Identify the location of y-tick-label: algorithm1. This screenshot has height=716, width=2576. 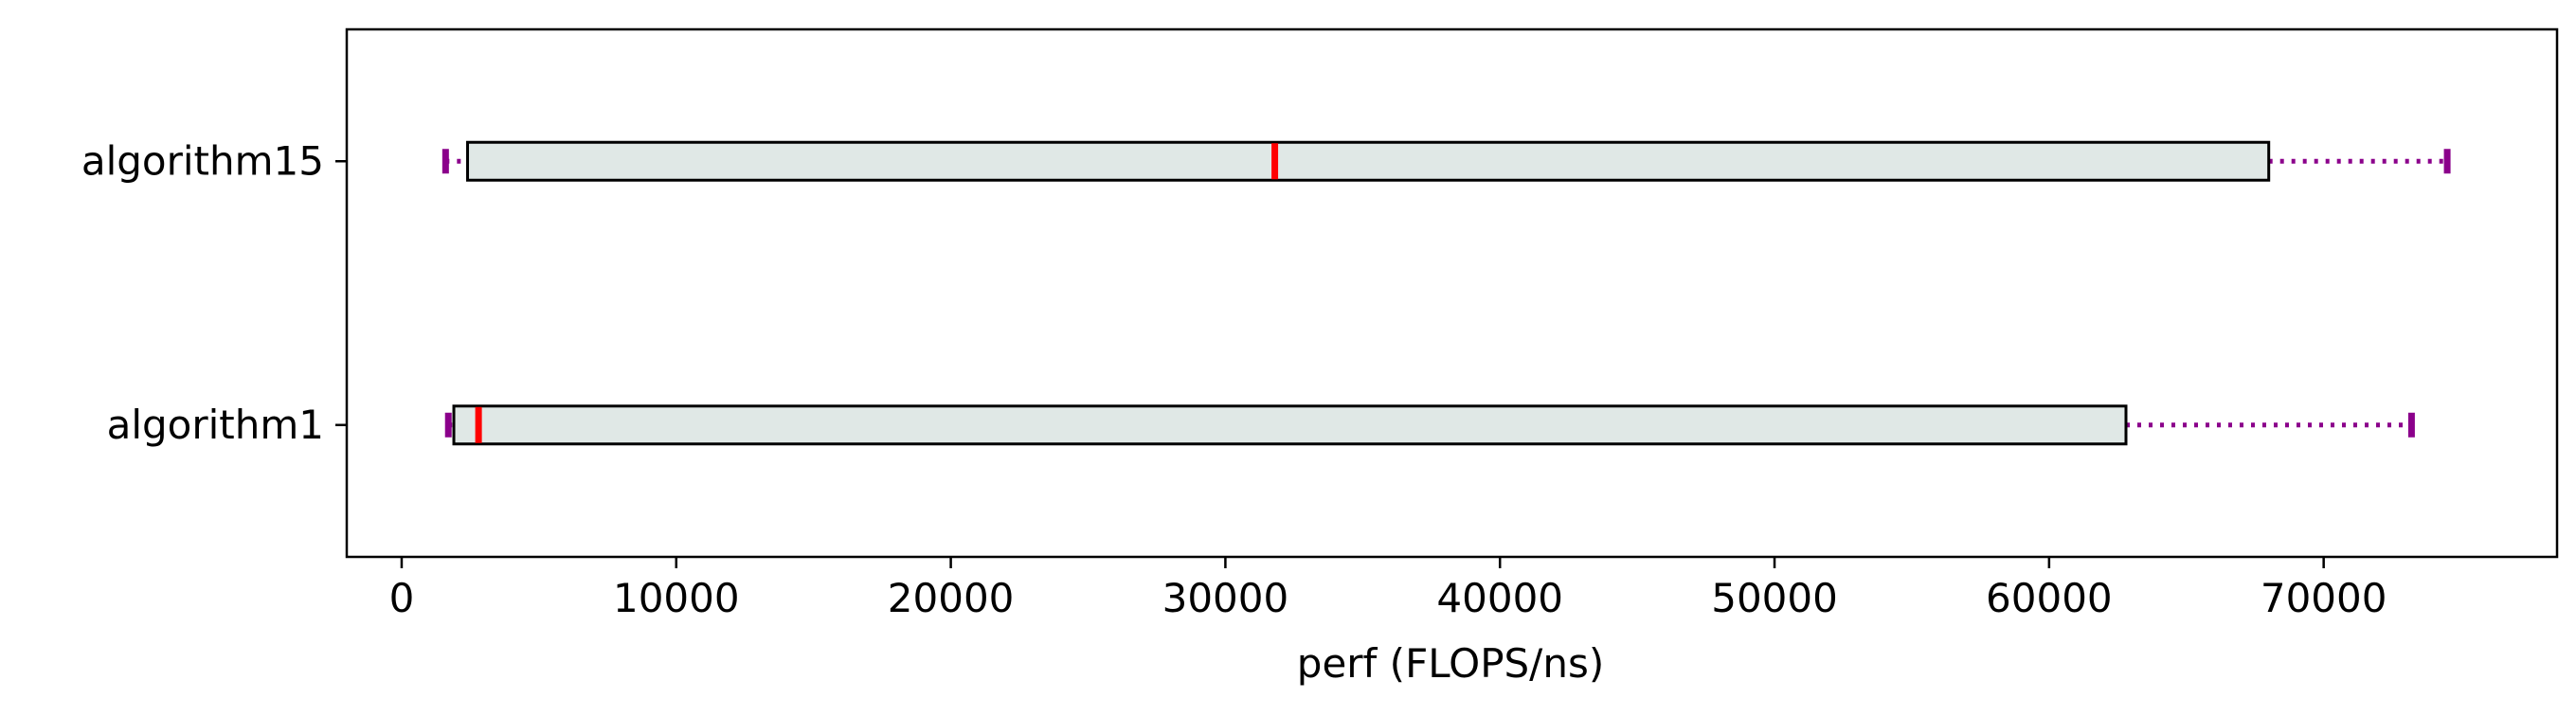
(215, 425).